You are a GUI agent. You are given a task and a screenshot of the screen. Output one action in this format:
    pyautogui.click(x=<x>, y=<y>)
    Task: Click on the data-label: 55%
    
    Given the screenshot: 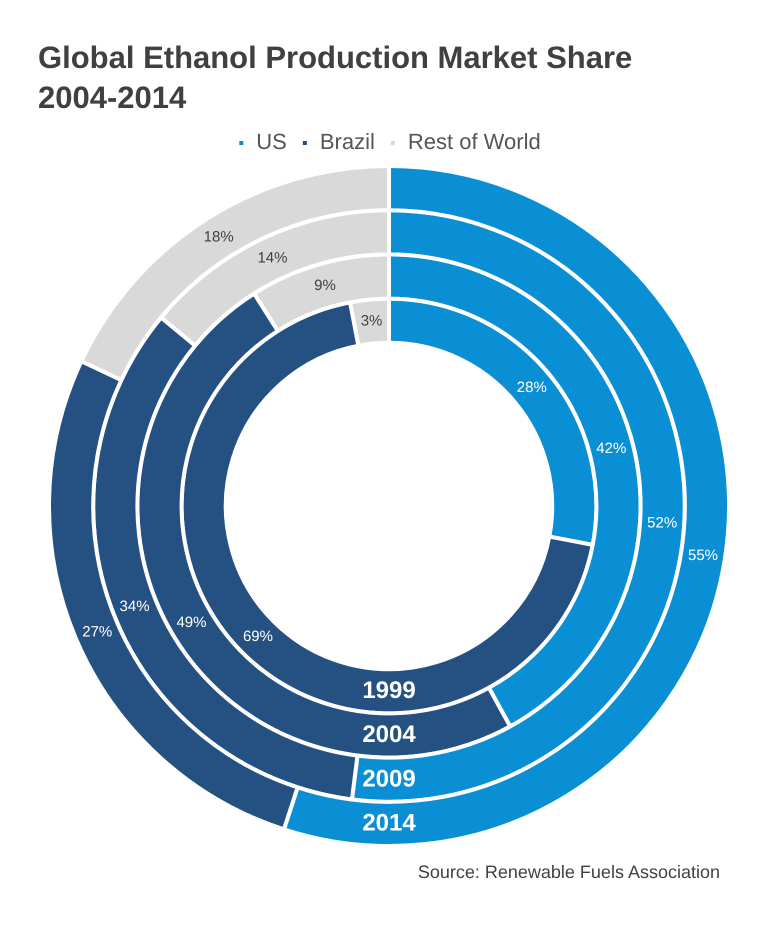 What is the action you would take?
    pyautogui.click(x=703, y=555)
    